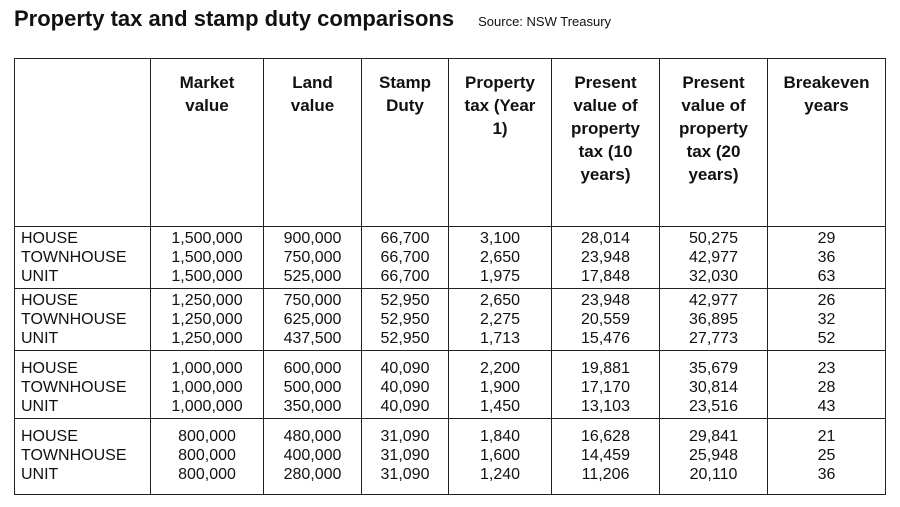 Image resolution: width=900 pixels, height=507 pixels. I want to click on column-header: Breakeven years, so click(826, 142).